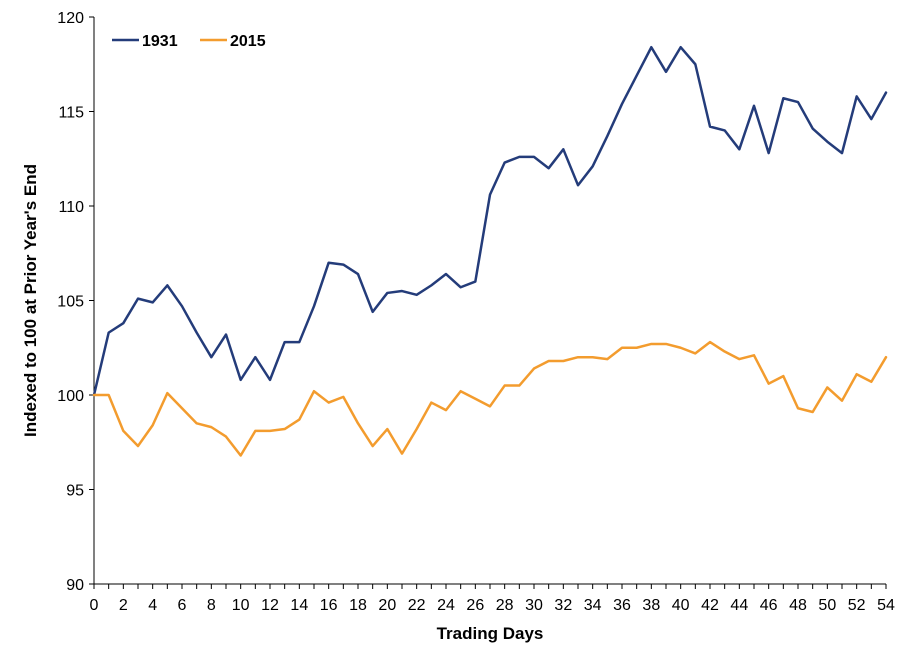 The image size is (911, 665). Describe the element at coordinates (299, 605) in the screenshot. I see `x-tick-label: 14` at that location.